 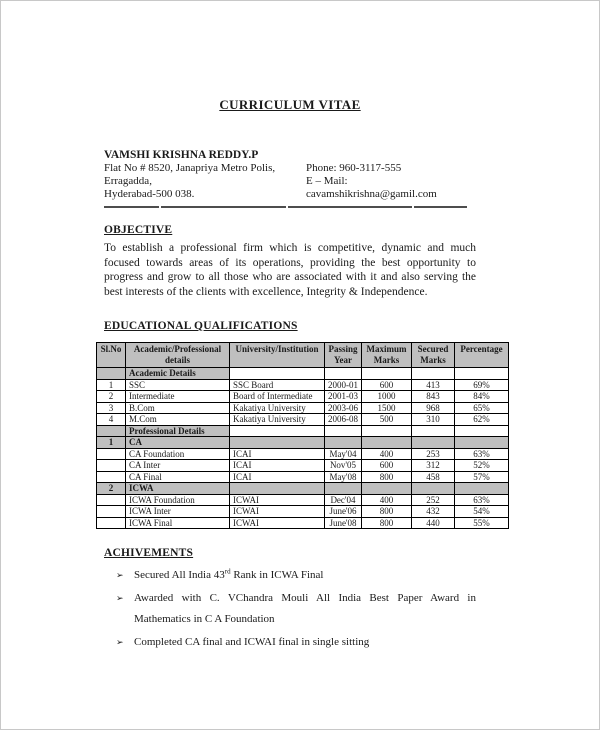 What do you see at coordinates (433, 465) in the screenshot?
I see `cell: 312` at bounding box center [433, 465].